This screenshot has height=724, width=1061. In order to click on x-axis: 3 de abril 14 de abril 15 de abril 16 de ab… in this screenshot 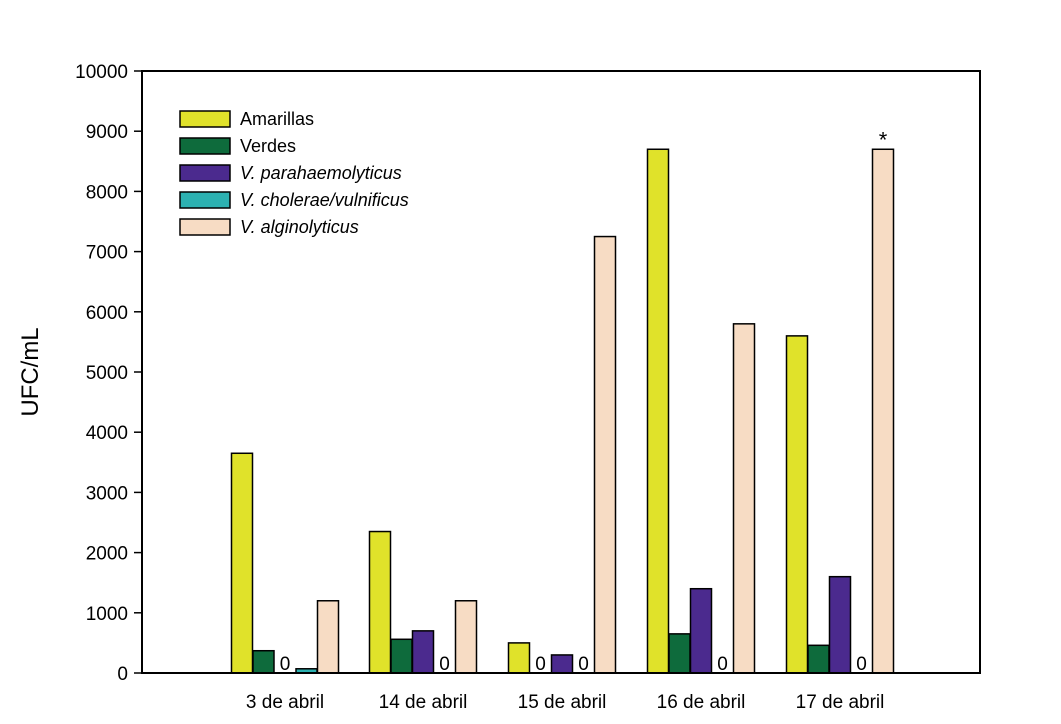, I will do `click(565, 702)`.